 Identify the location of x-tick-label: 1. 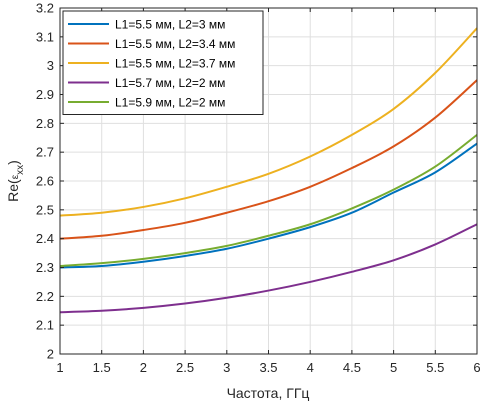
(59, 367).